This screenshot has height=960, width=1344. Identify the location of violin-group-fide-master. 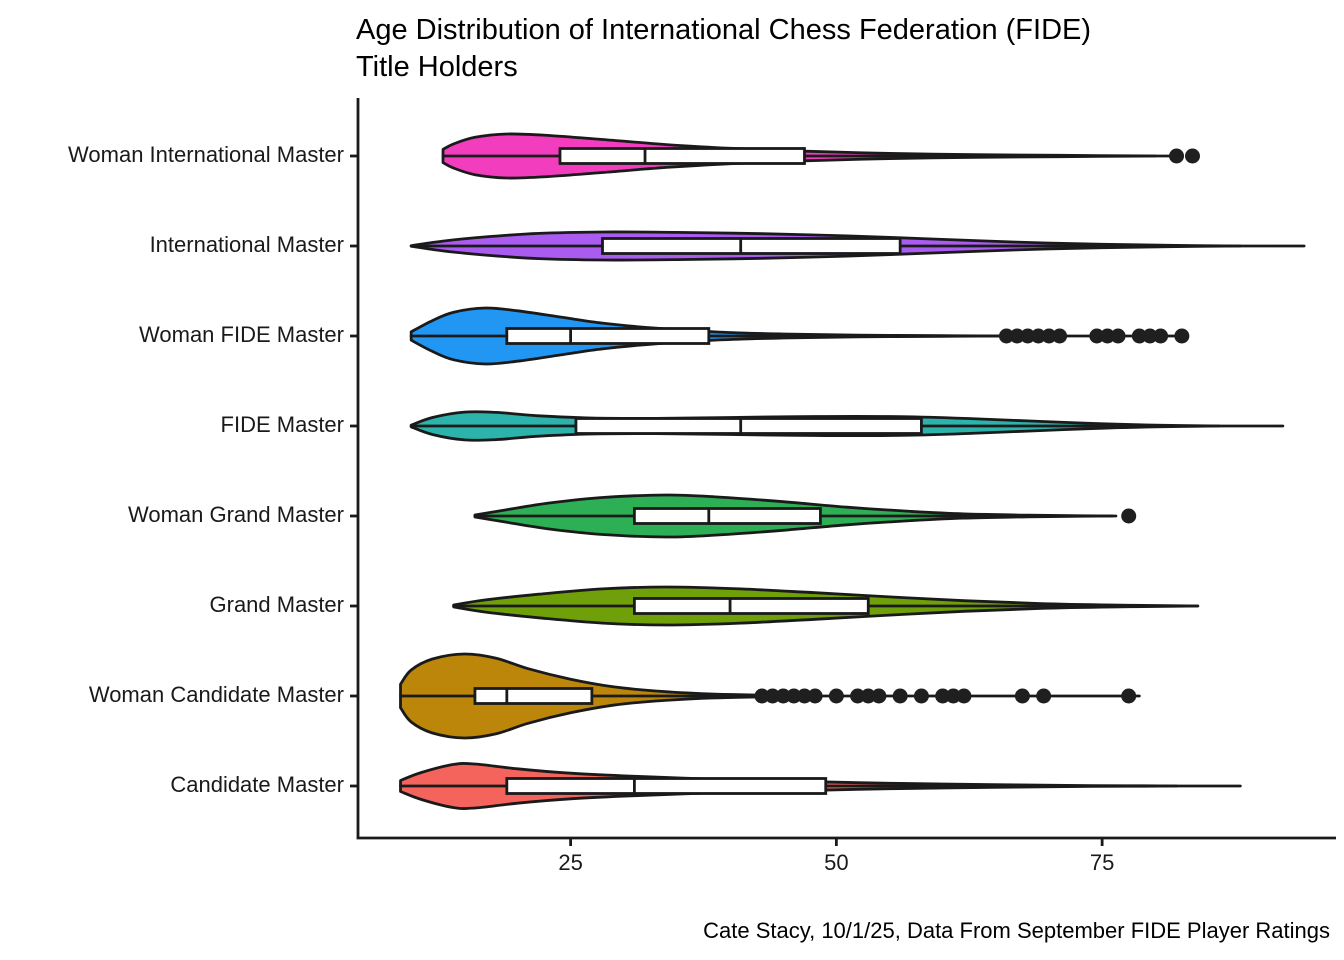
(847, 426).